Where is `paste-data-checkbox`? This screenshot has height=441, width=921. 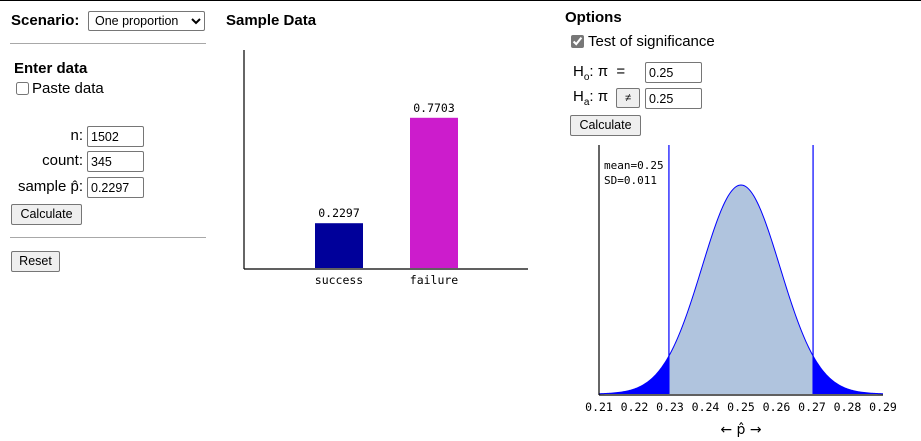
paste-data-checkbox is located at coordinates (22, 88).